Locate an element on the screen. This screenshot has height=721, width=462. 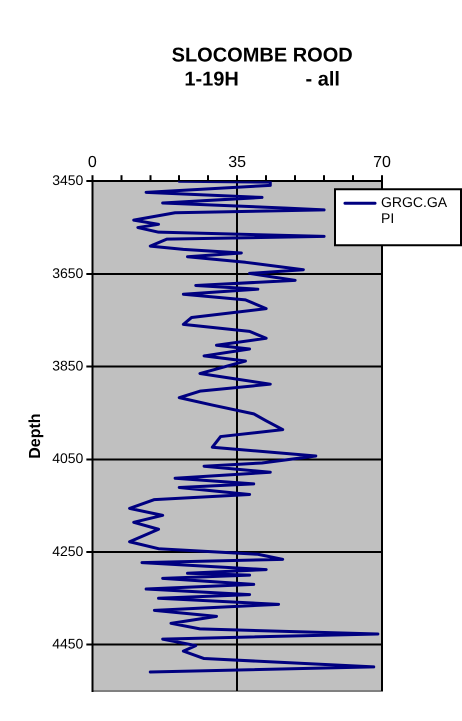
y-tick-label: 3650 is located at coordinates (68, 272).